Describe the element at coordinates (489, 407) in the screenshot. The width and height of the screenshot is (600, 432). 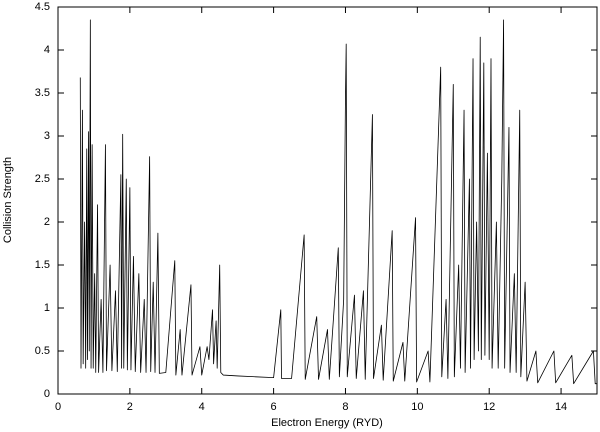
I see `x-tick-label: 12` at that location.